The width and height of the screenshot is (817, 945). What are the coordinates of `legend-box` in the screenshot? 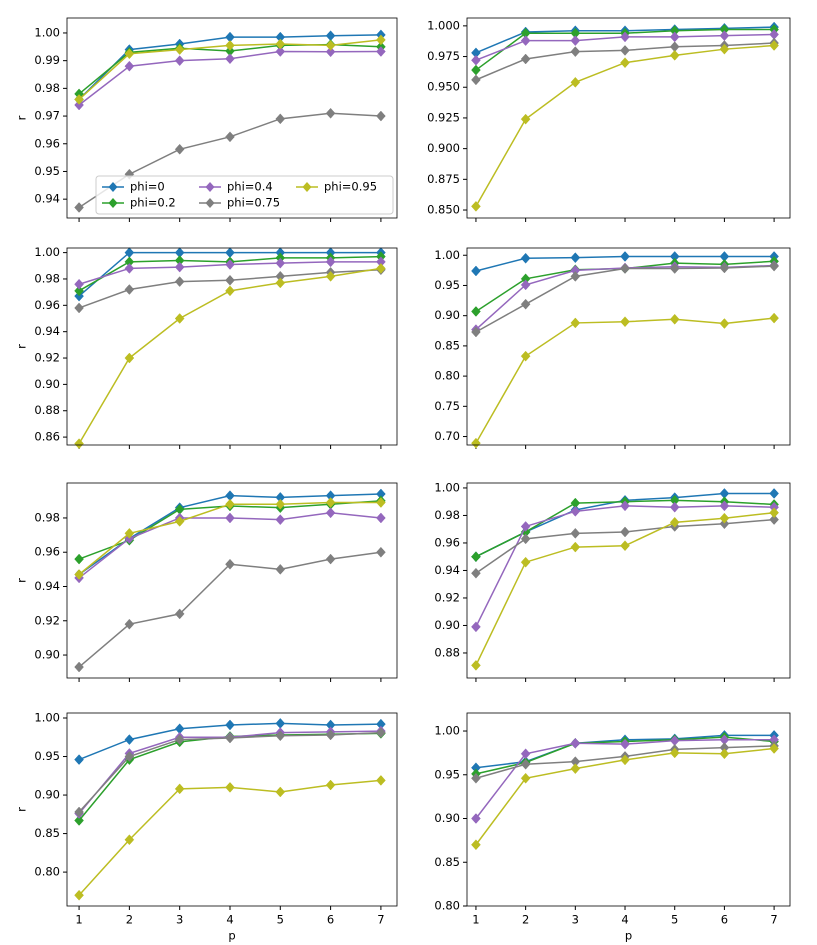 It's located at (244, 195).